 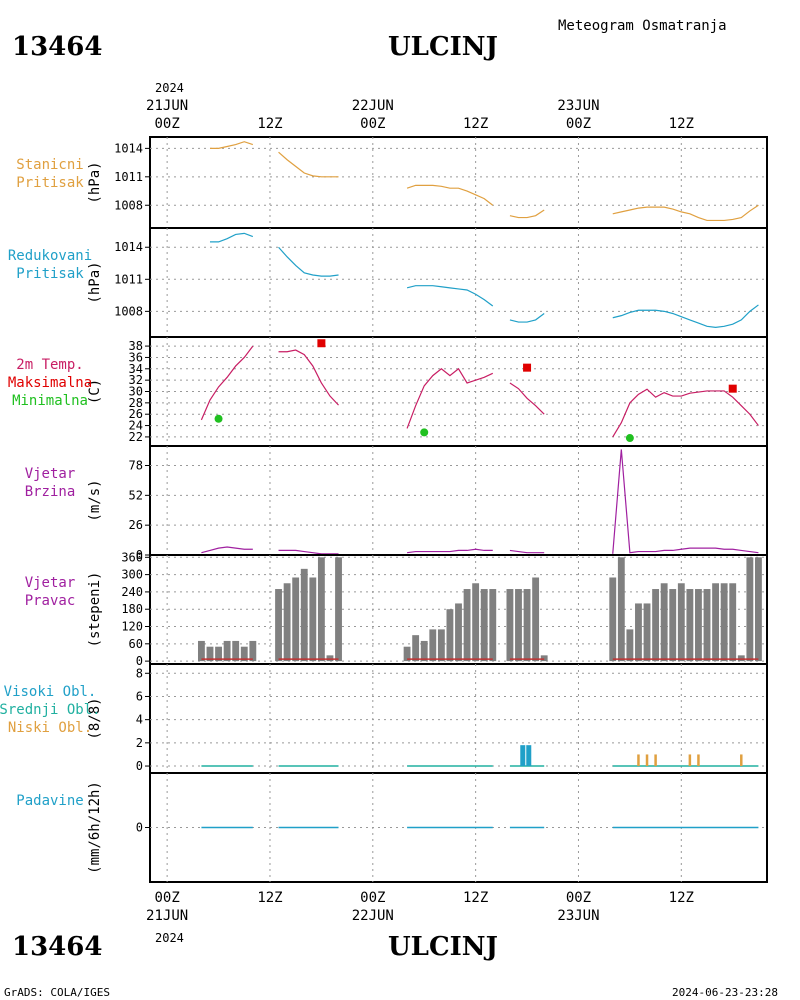 I want to click on product-title: Meteogram Osmatranja, so click(x=642, y=26).